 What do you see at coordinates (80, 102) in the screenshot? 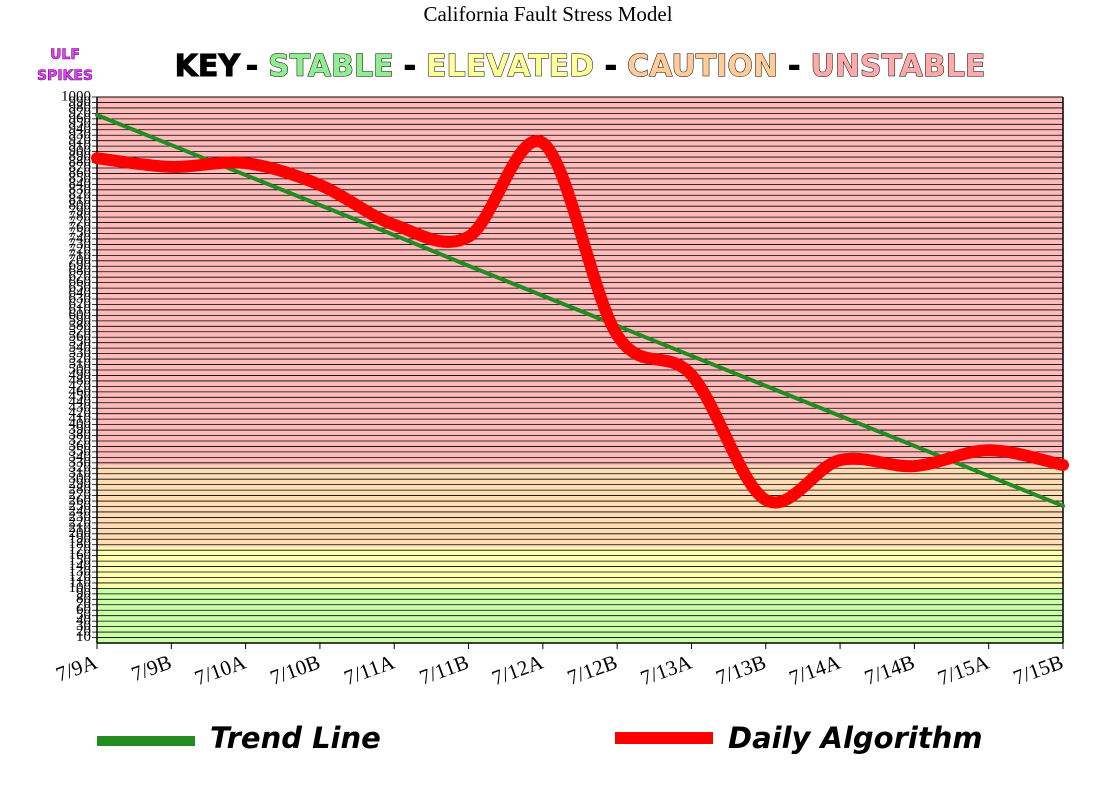
I see `y-tick-label: 990` at bounding box center [80, 102].